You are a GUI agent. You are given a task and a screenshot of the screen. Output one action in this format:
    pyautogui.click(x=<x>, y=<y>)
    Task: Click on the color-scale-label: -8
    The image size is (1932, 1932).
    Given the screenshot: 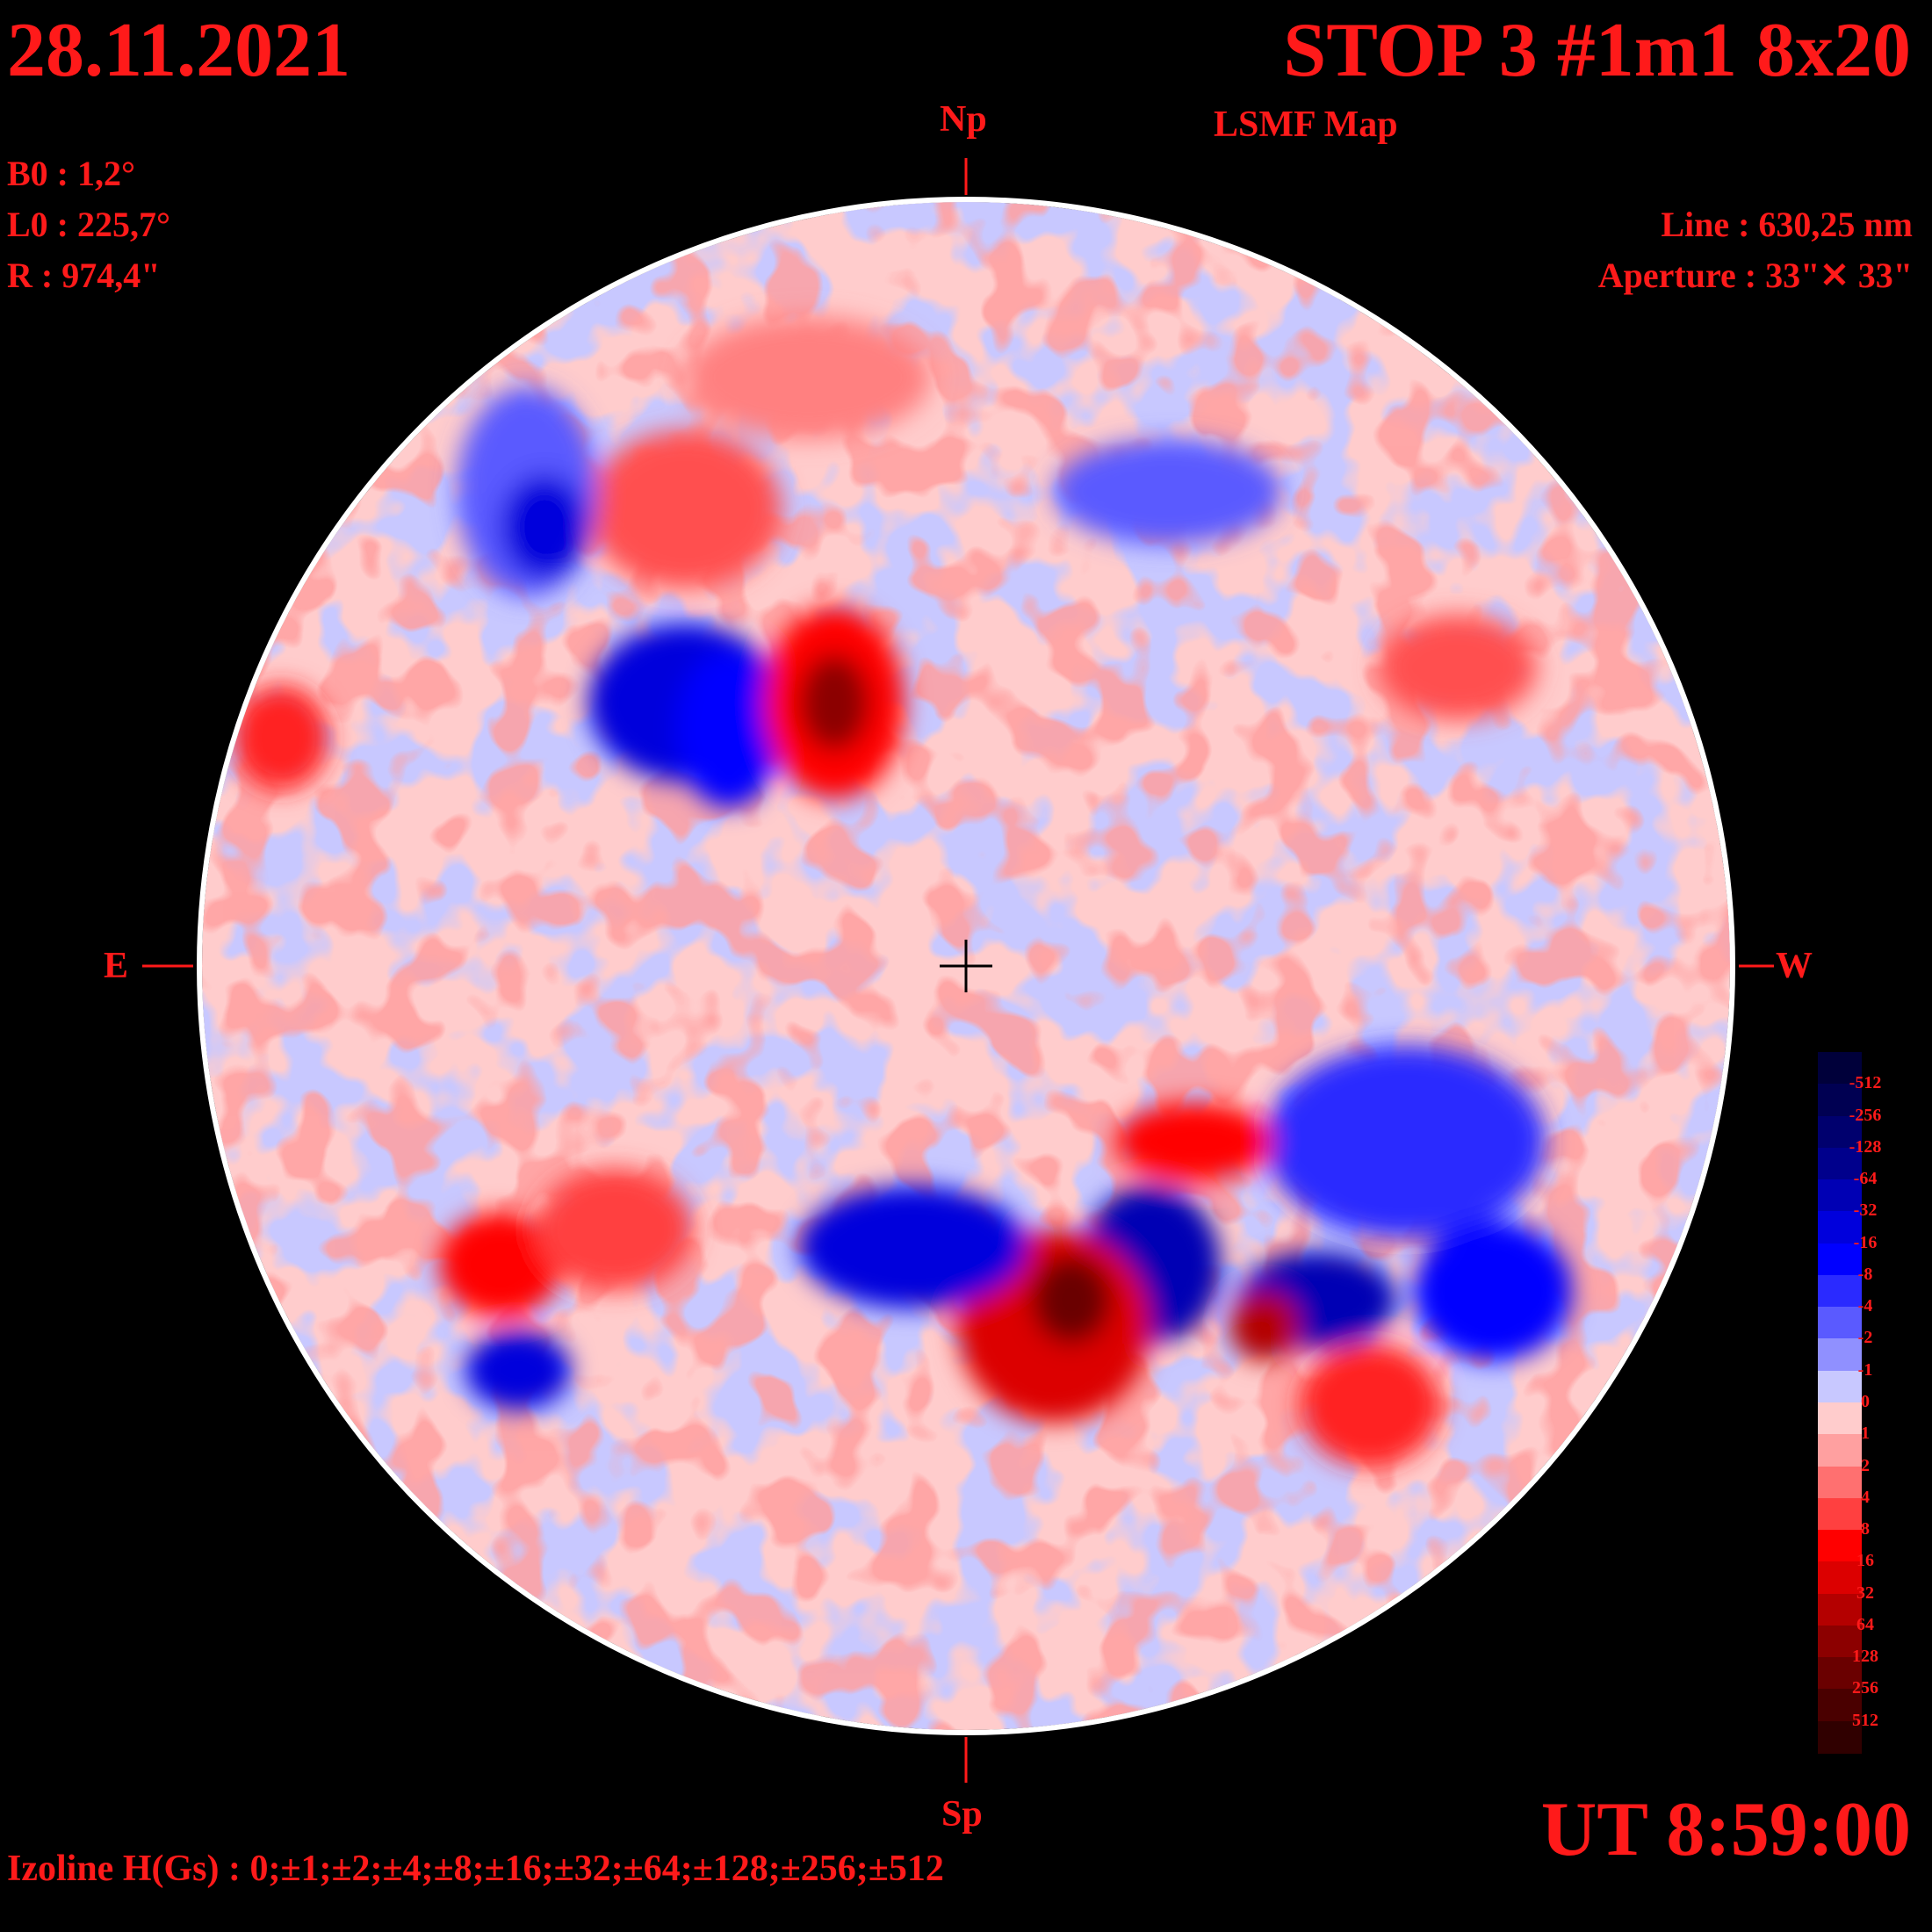 What is the action you would take?
    pyautogui.click(x=1865, y=1274)
    